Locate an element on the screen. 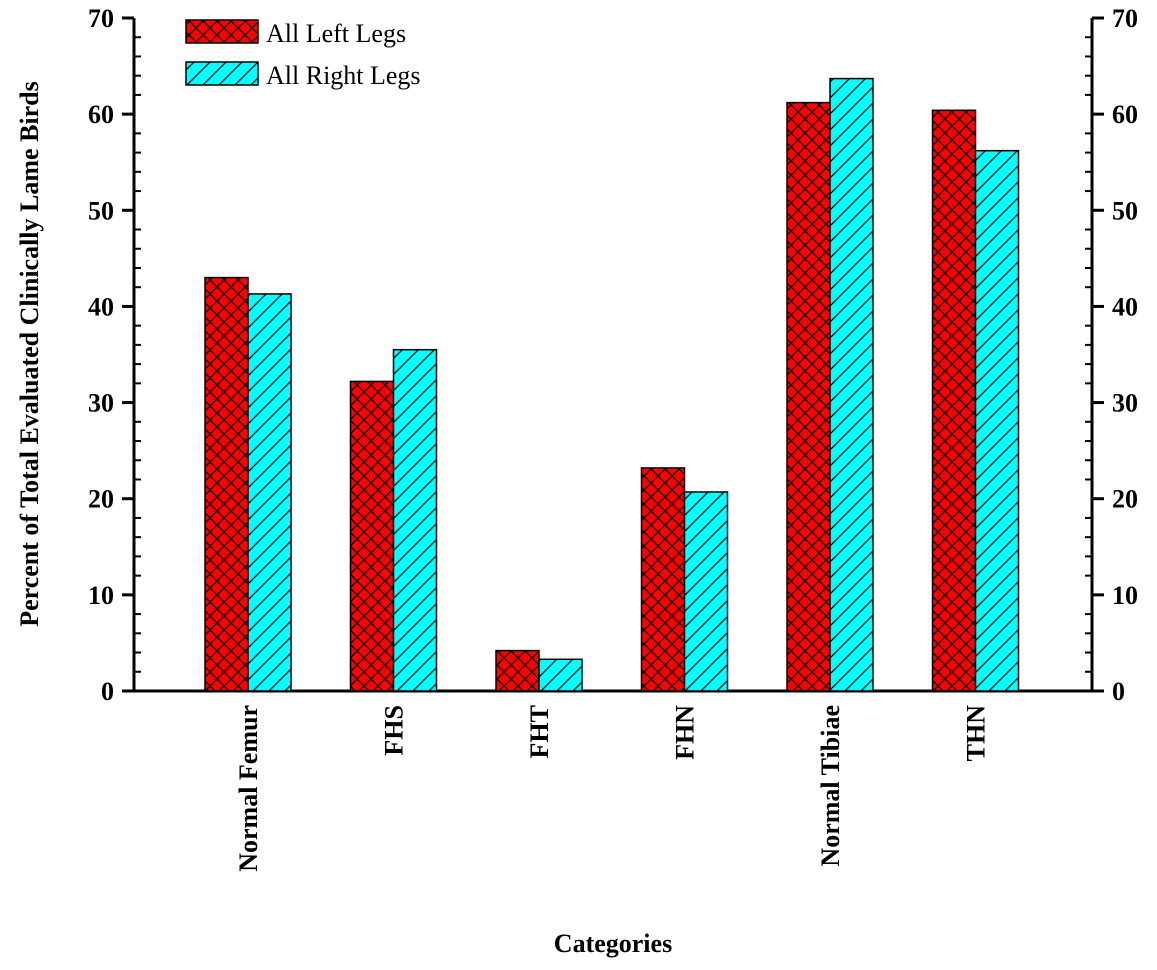  y-tick-label-left: 0 is located at coordinates (107, 691).